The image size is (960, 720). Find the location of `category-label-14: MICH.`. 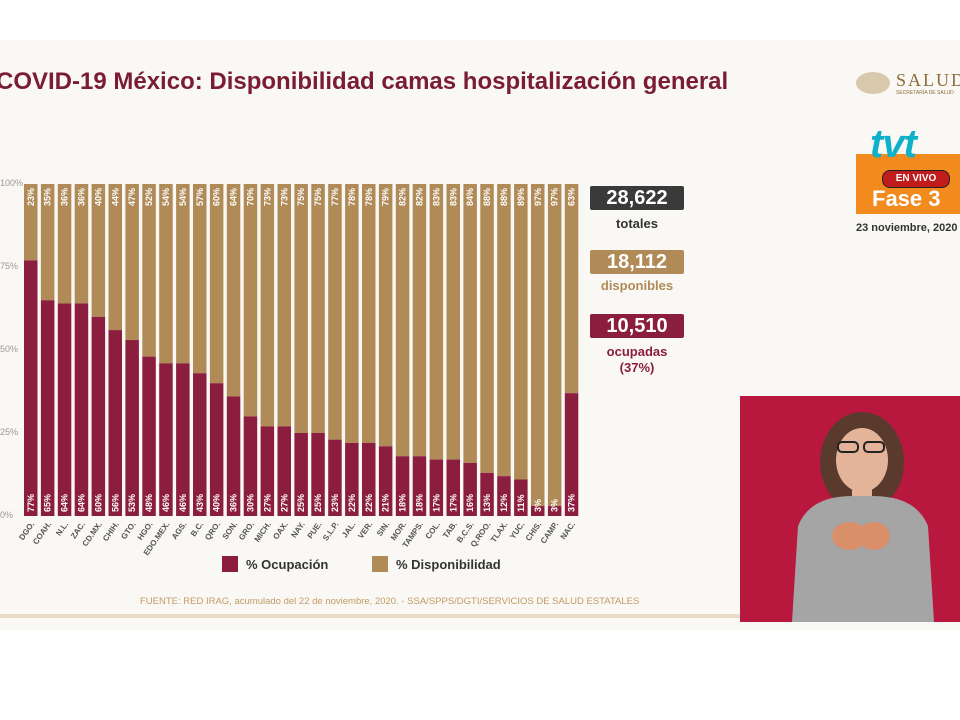

category-label-14: MICH. is located at coordinates (263, 532).